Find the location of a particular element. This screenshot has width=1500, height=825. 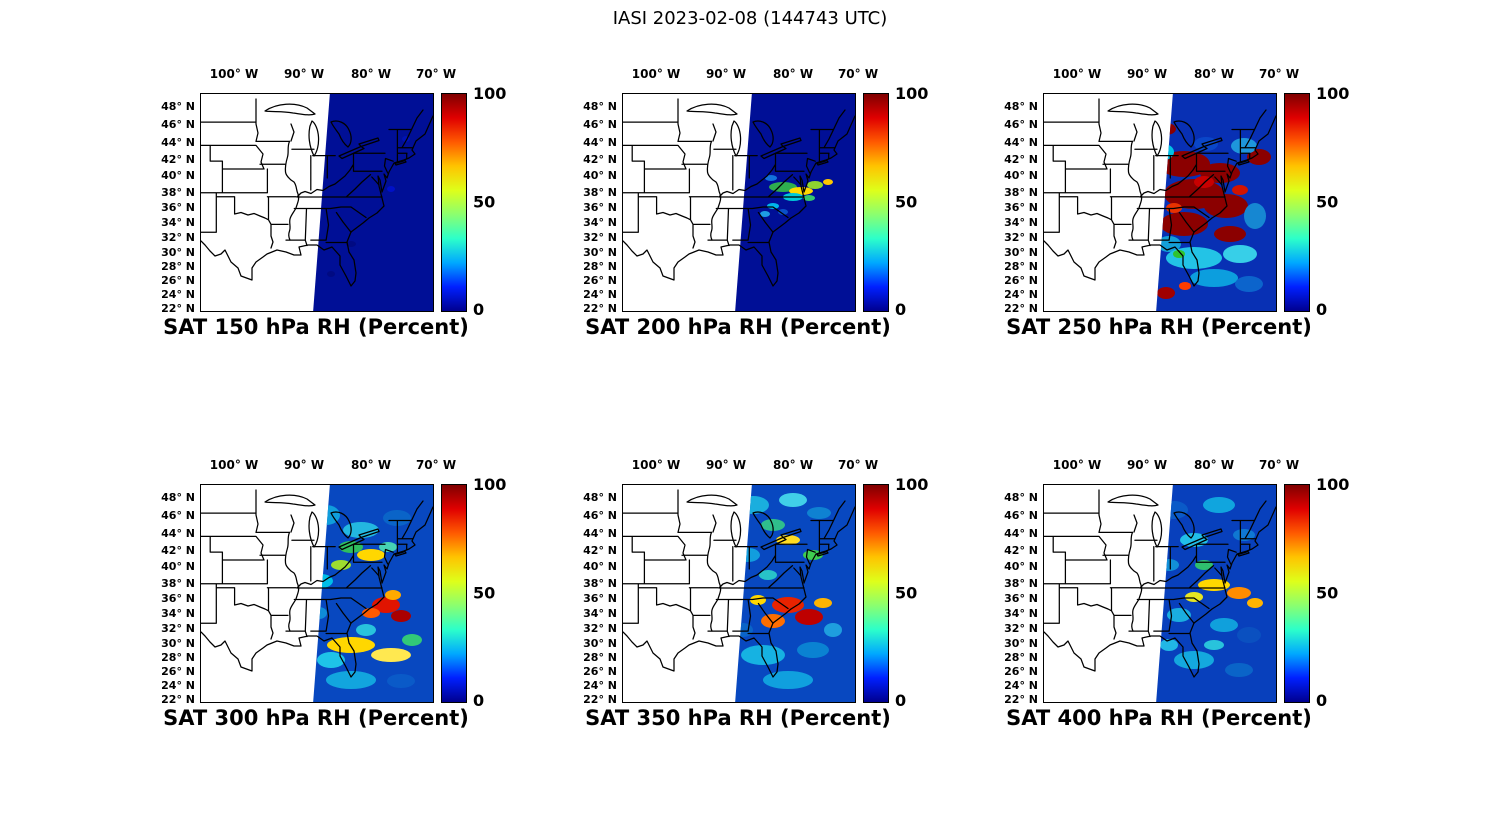

lat-tick-label: 48° N is located at coordinates (1021, 106).